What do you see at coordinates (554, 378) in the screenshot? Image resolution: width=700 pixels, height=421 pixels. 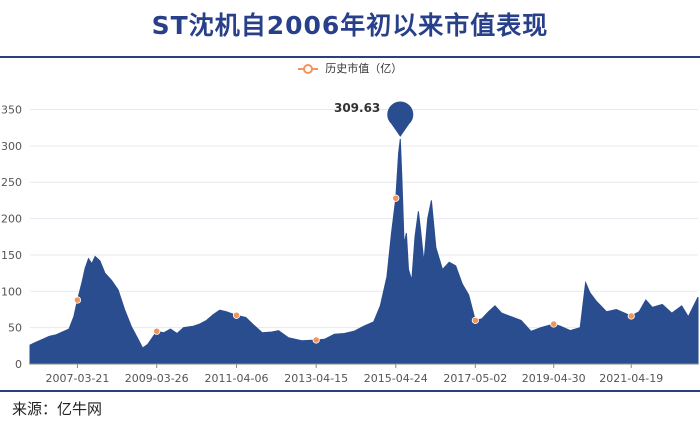 I see `x-tick-label: 2019-04-30` at bounding box center [554, 378].